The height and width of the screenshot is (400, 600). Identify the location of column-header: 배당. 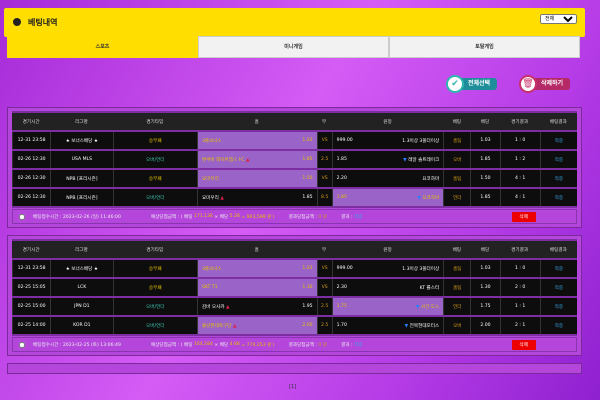
(485, 121).